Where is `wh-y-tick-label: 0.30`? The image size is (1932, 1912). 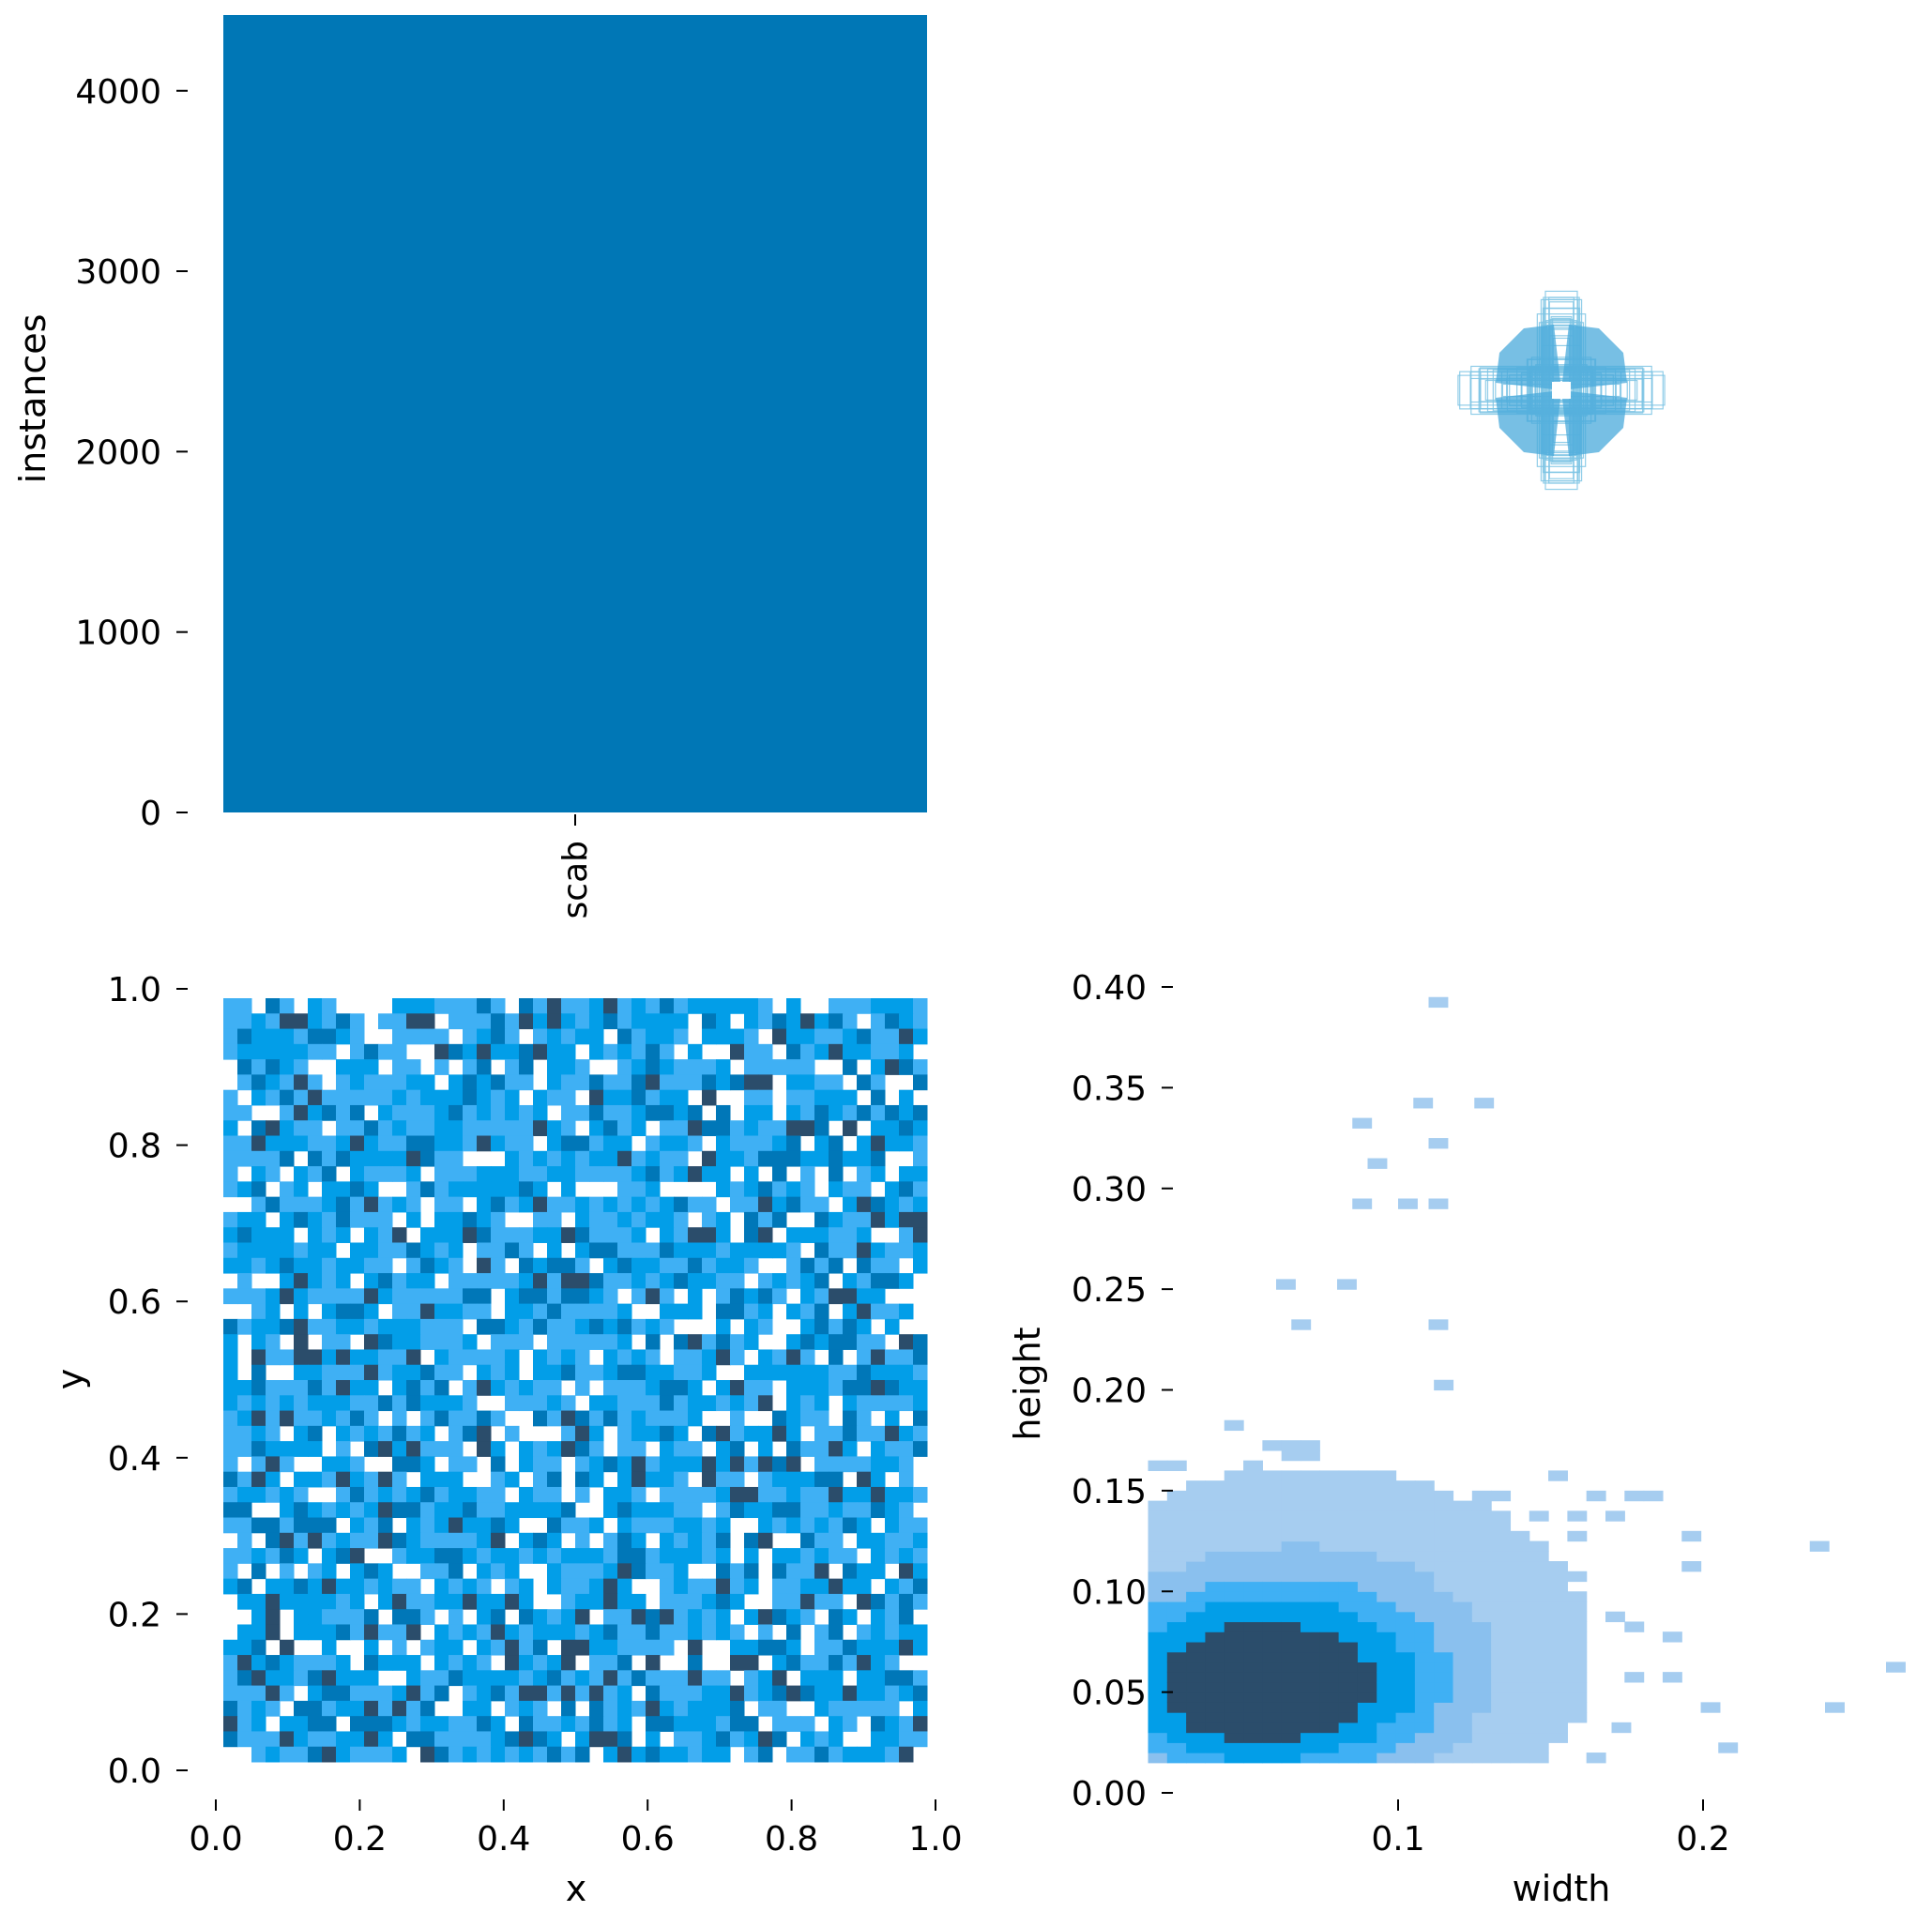 wh-y-tick-label: 0.30 is located at coordinates (1109, 1190).